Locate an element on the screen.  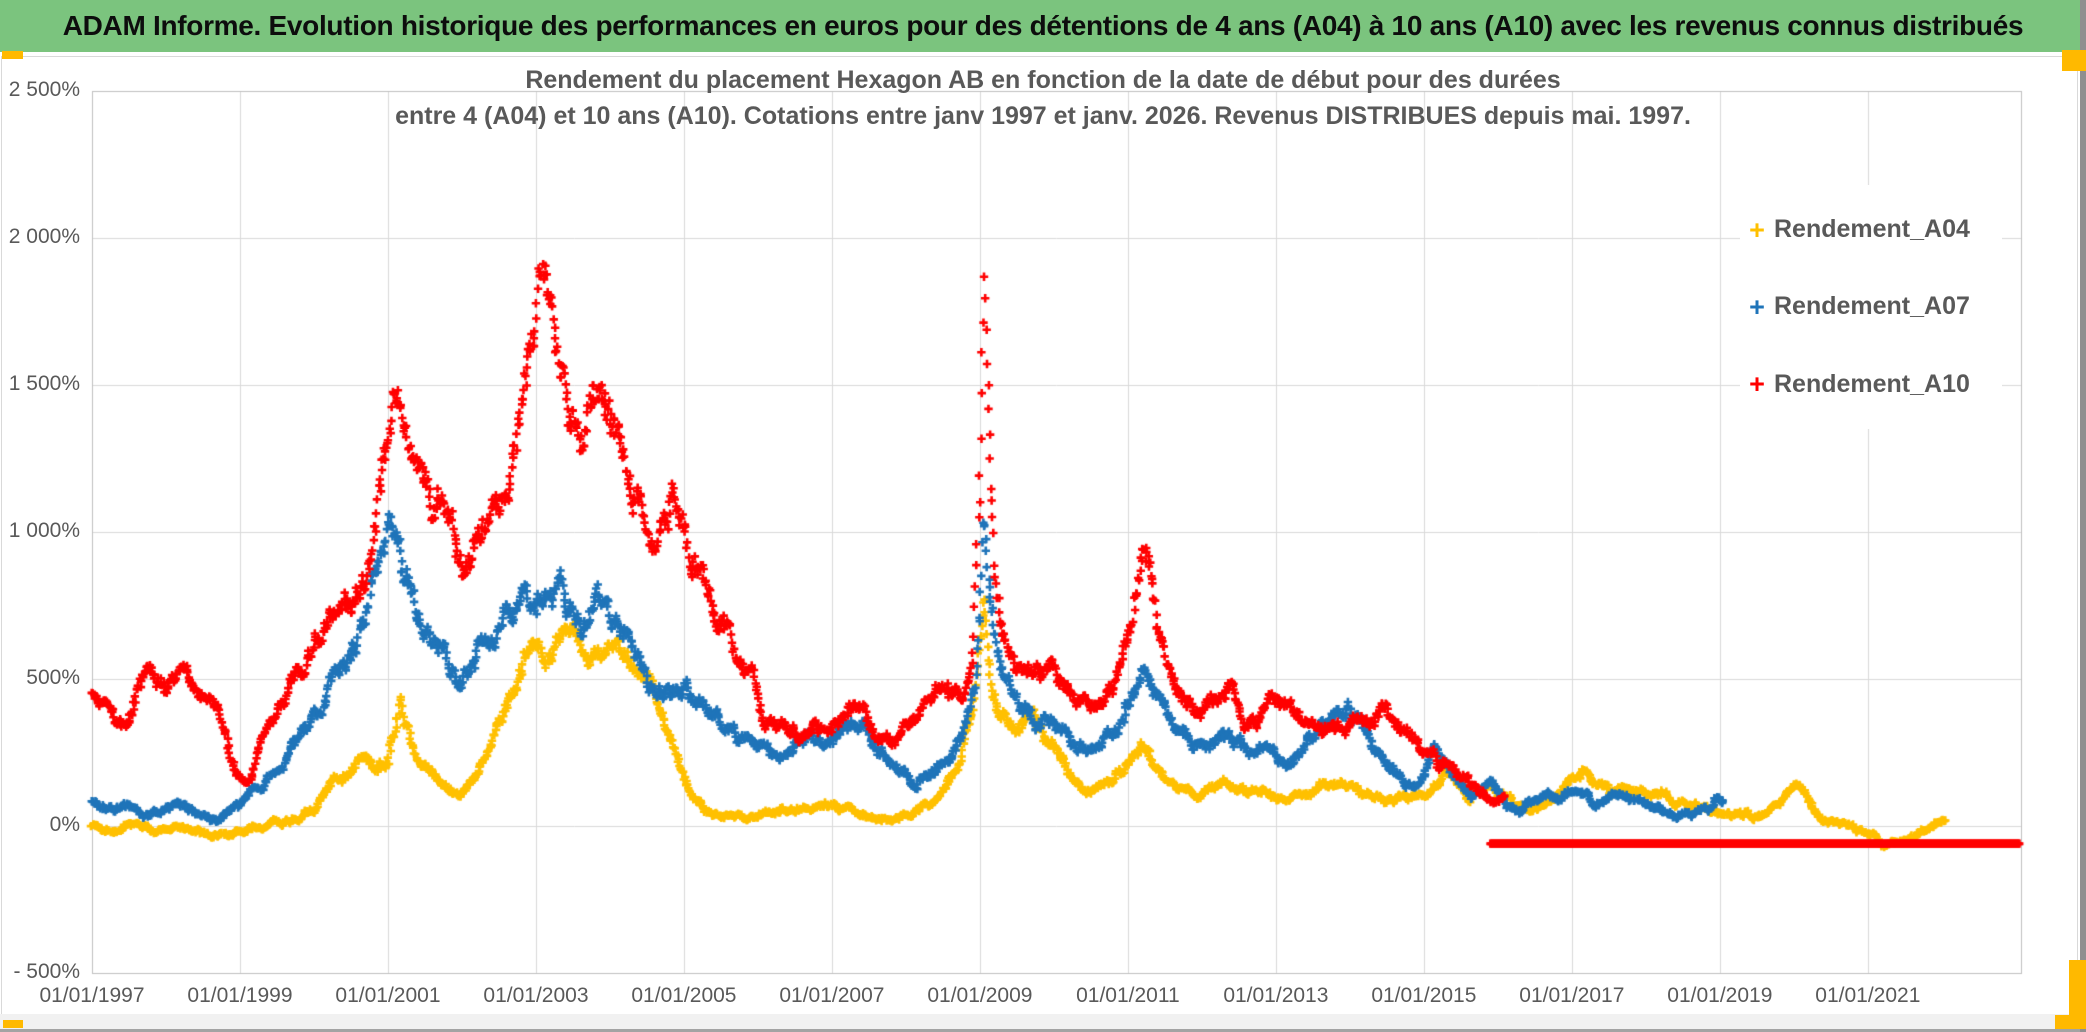
x-tick-label: 01/01/2017 is located at coordinates (1572, 995).